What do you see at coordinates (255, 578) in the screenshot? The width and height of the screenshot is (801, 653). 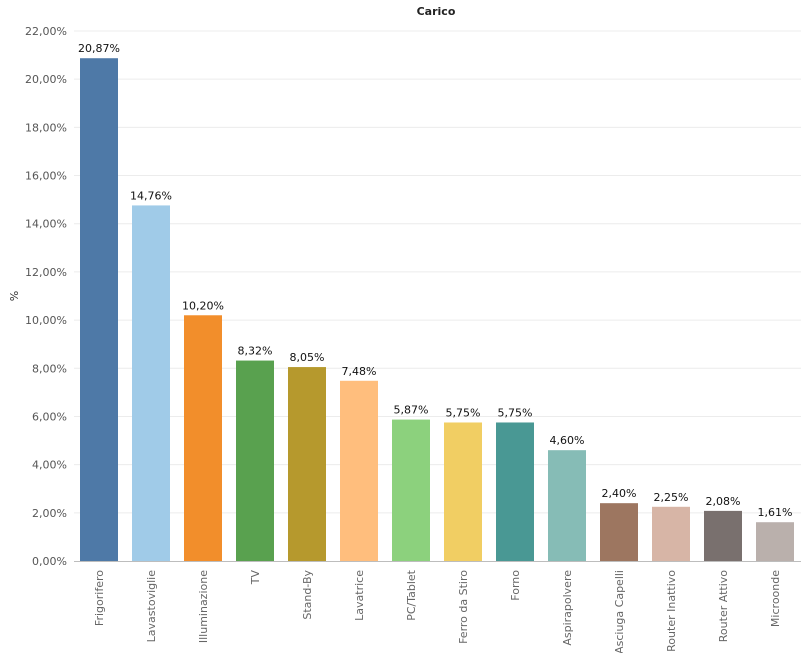 I see `x-tick-label: TV` at bounding box center [255, 578].